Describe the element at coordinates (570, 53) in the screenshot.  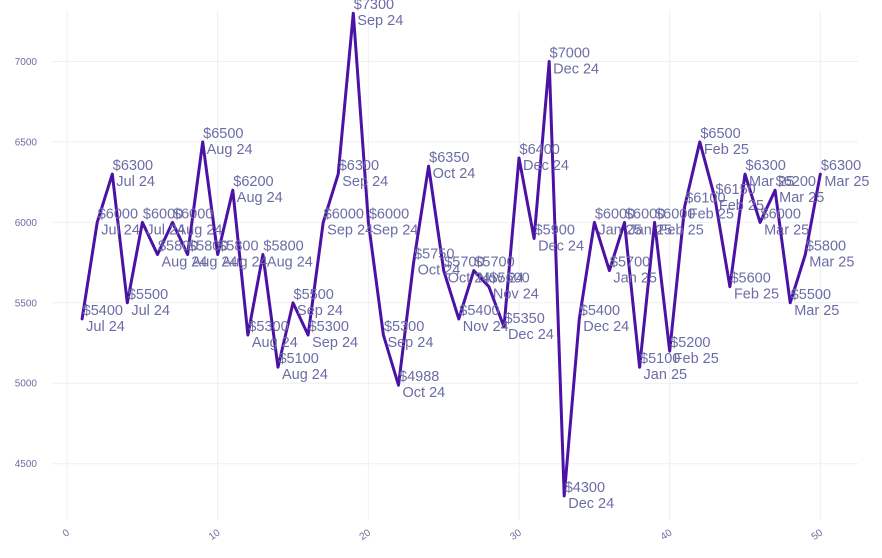
I see `data-label-value: $7000` at that location.